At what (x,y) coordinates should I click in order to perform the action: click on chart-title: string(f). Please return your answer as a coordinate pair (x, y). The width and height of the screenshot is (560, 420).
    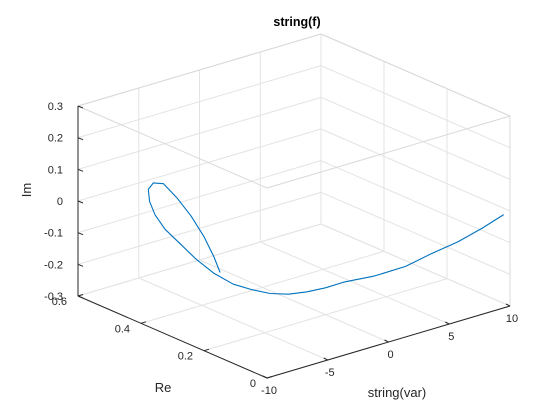
    Looking at the image, I should click on (296, 22).